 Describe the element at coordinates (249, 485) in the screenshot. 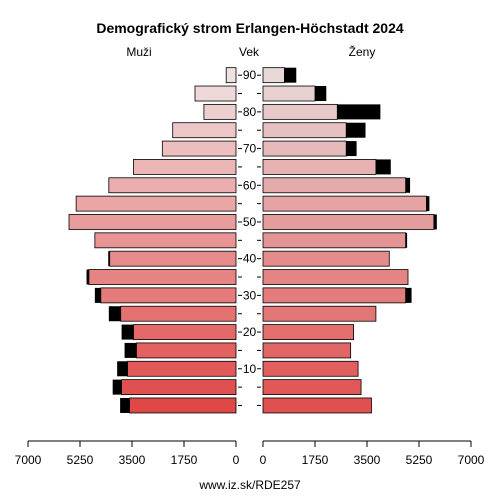

I see `footer-source: www.iz.sk/RDE257` at that location.